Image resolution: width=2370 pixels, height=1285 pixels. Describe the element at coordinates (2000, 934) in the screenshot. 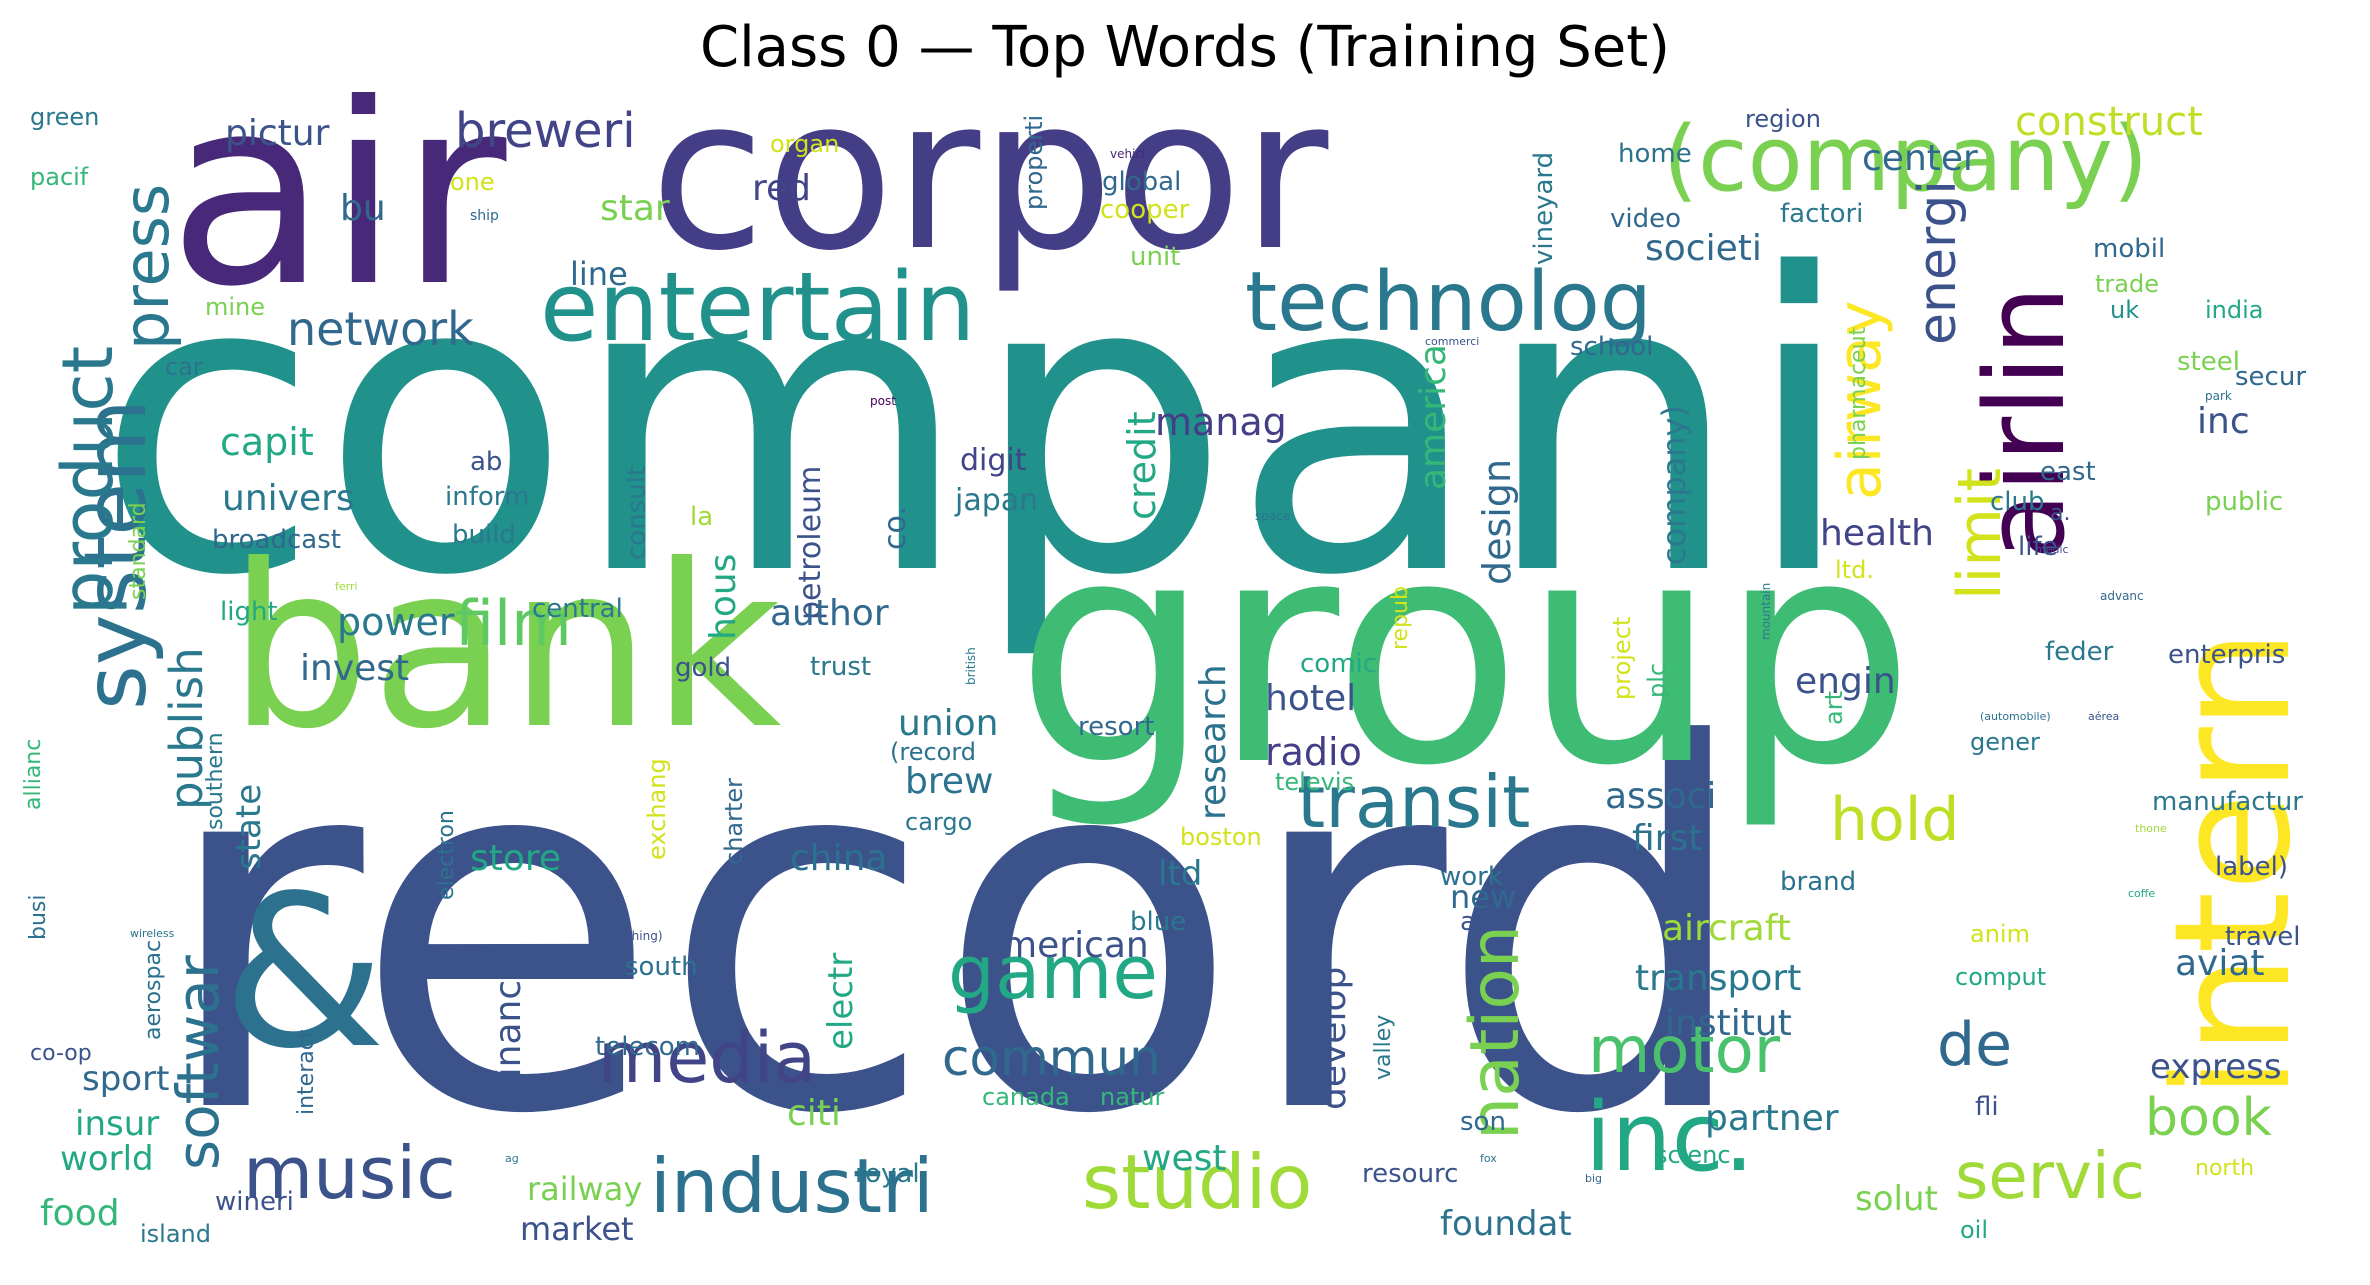

I see `word-183: anim` at that location.